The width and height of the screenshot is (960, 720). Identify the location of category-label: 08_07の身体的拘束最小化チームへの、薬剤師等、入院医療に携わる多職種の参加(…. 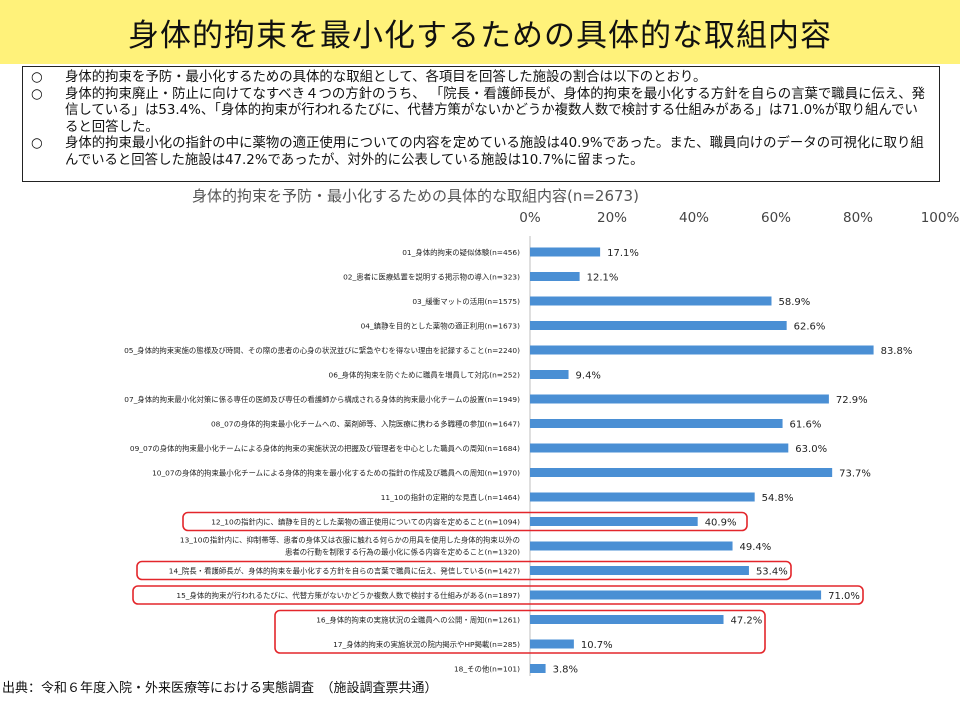
(365, 424).